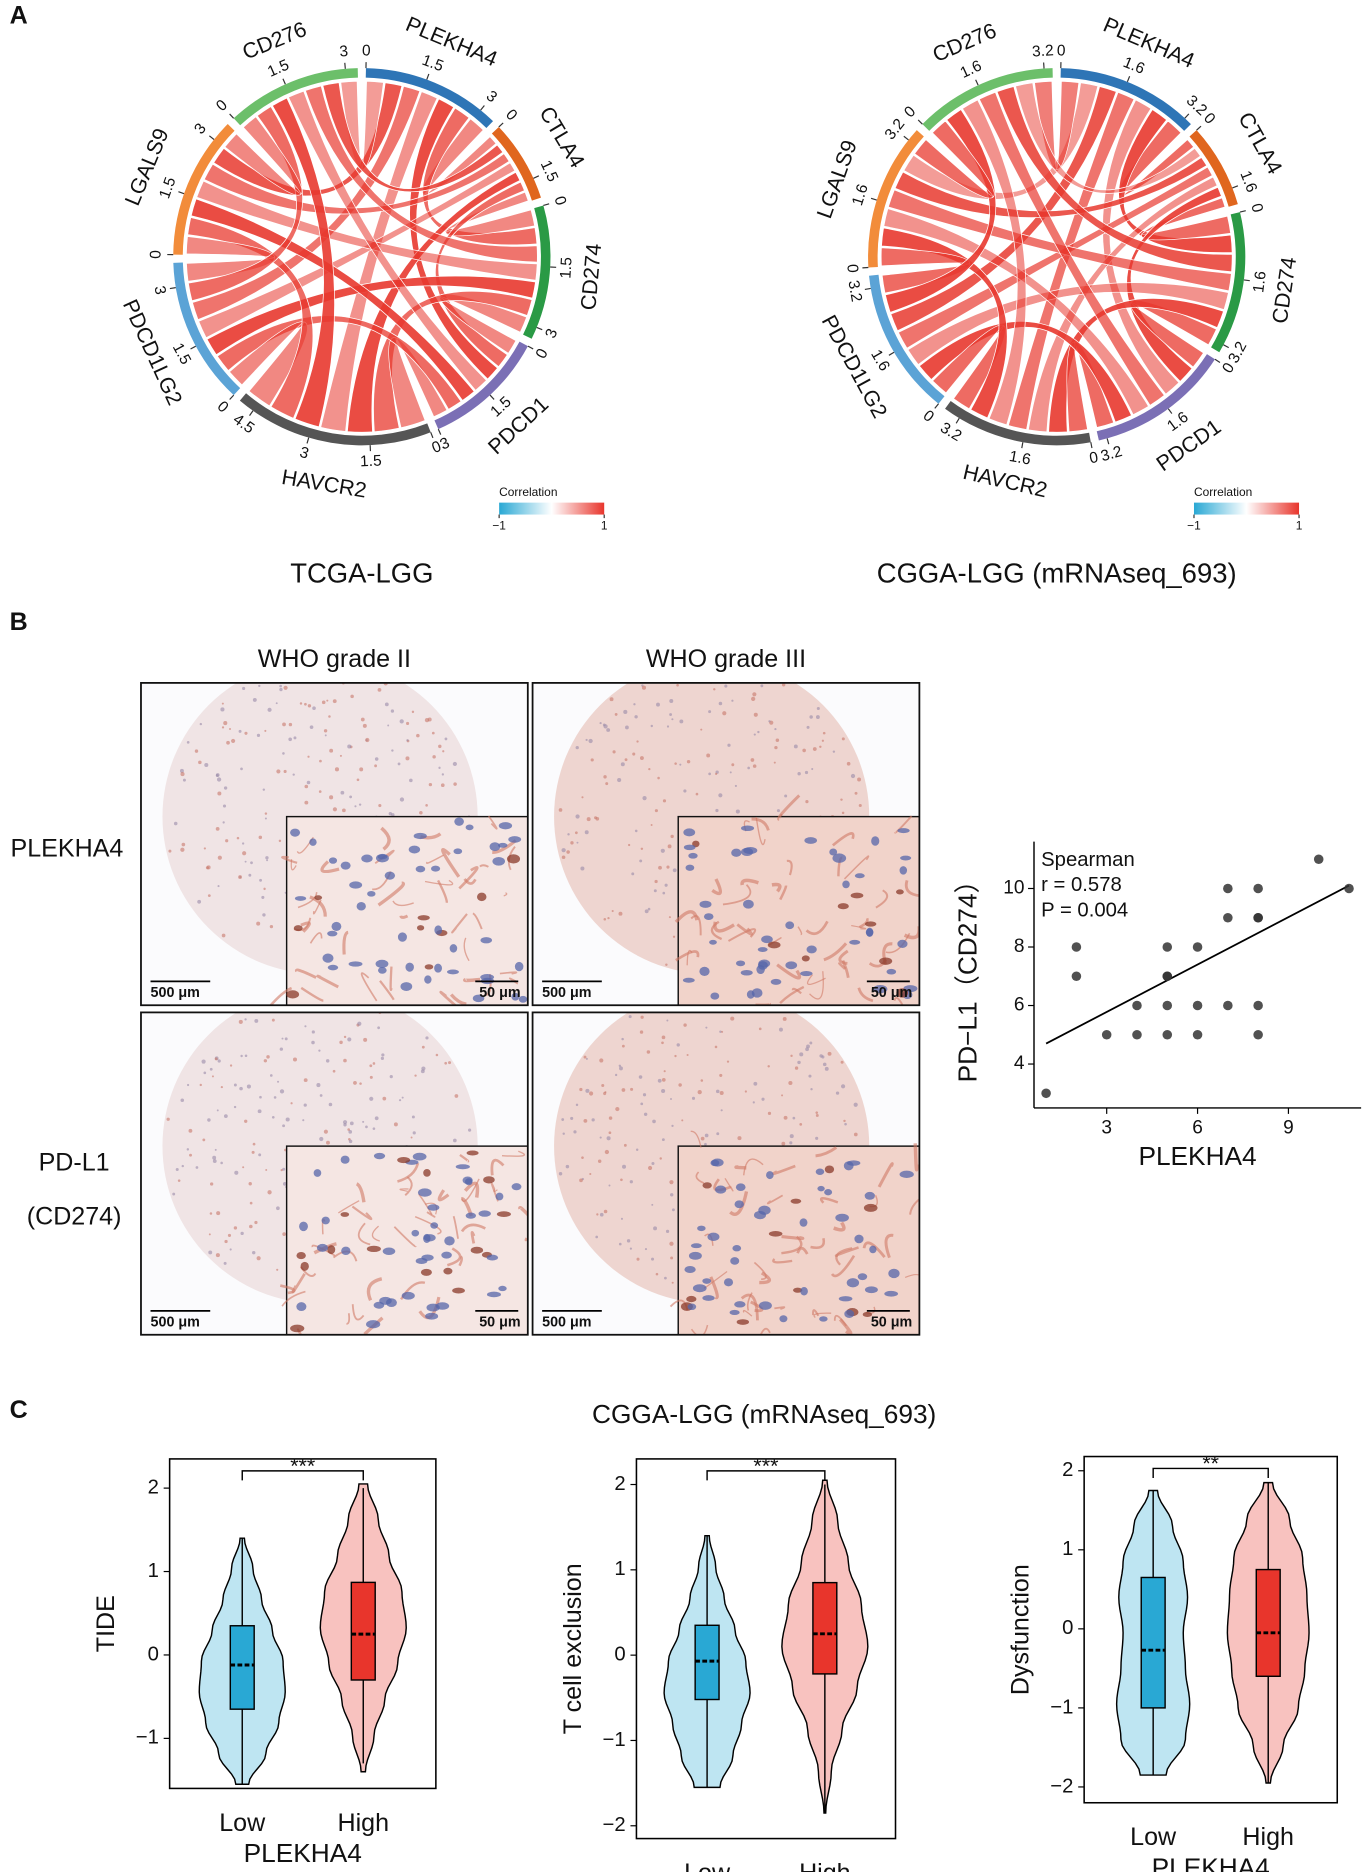 This screenshot has height=1872, width=1366. Describe the element at coordinates (433, 63) in the screenshot. I see `sector-tick-label: 1.5` at that location.